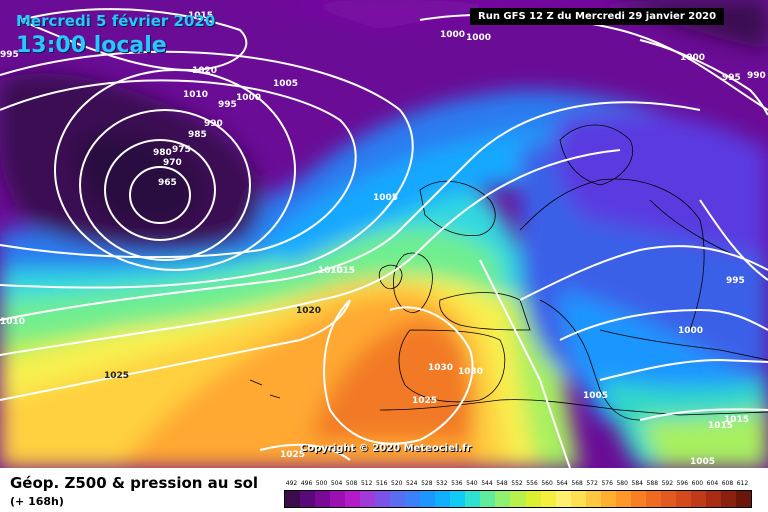 This screenshot has height=512, width=768. What do you see at coordinates (197, 135) in the screenshot?
I see `pressure-label: 985` at bounding box center [197, 135].